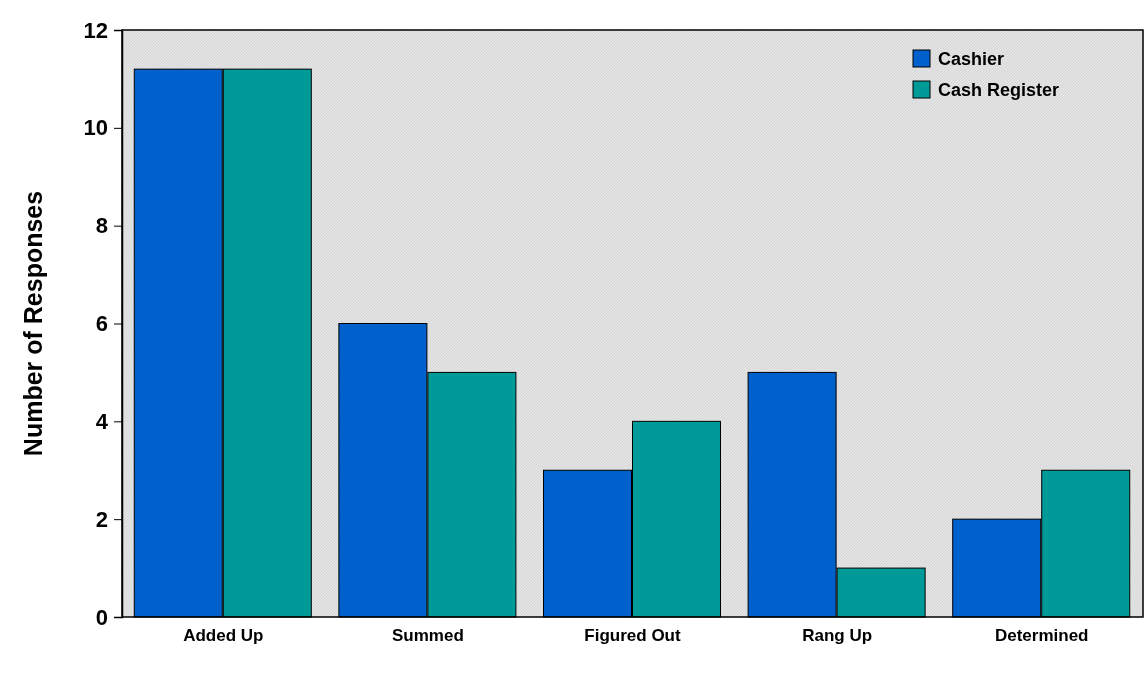 This screenshot has width=1145, height=673. I want to click on y-tick-label: 10, so click(95, 128).